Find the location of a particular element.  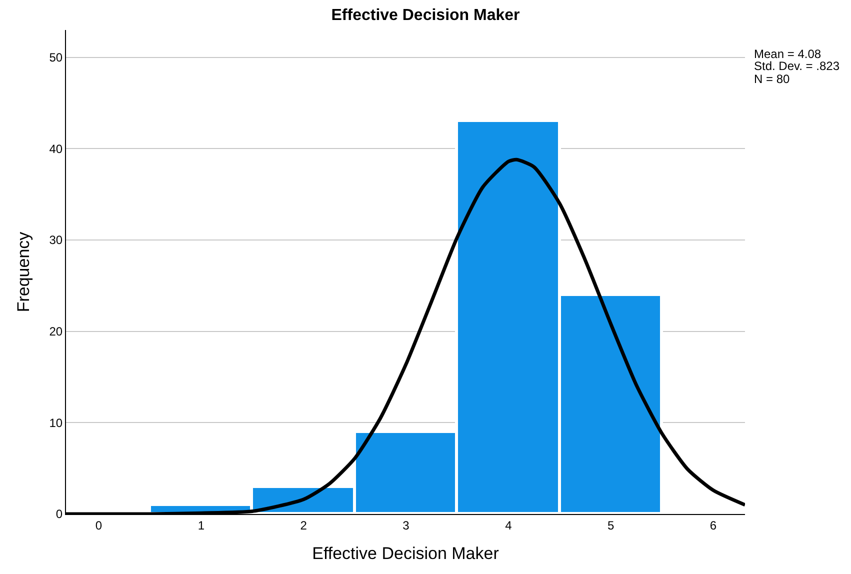

x-tick-label: 0 is located at coordinates (98, 525).